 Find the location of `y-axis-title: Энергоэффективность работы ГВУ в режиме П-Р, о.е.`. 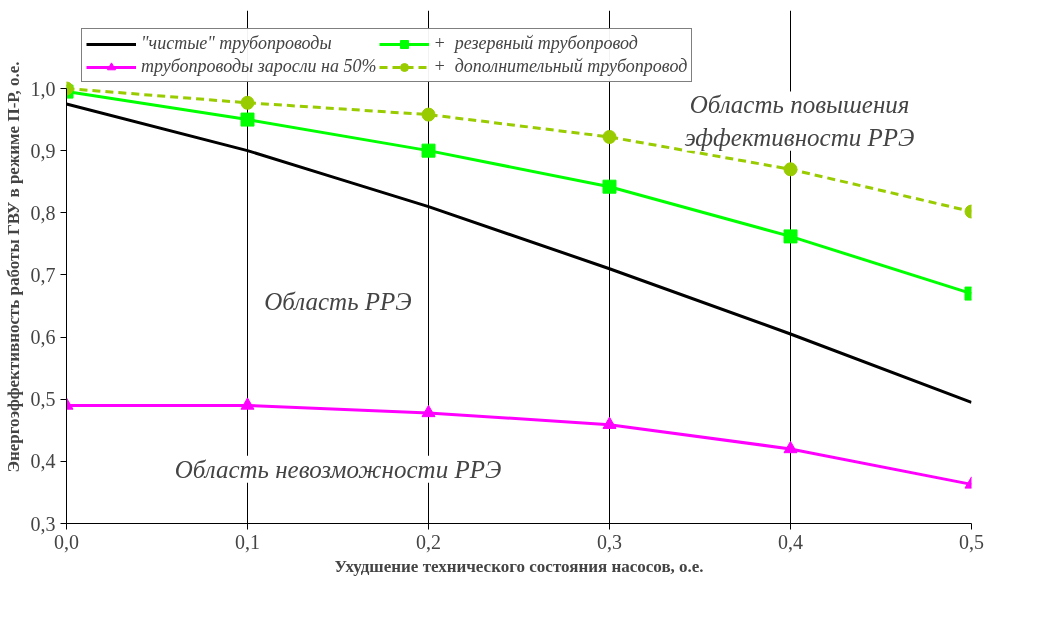

y-axis-title: Энергоэффективность работы ГВУ в режиме П-Р, о.е. is located at coordinates (13, 267).